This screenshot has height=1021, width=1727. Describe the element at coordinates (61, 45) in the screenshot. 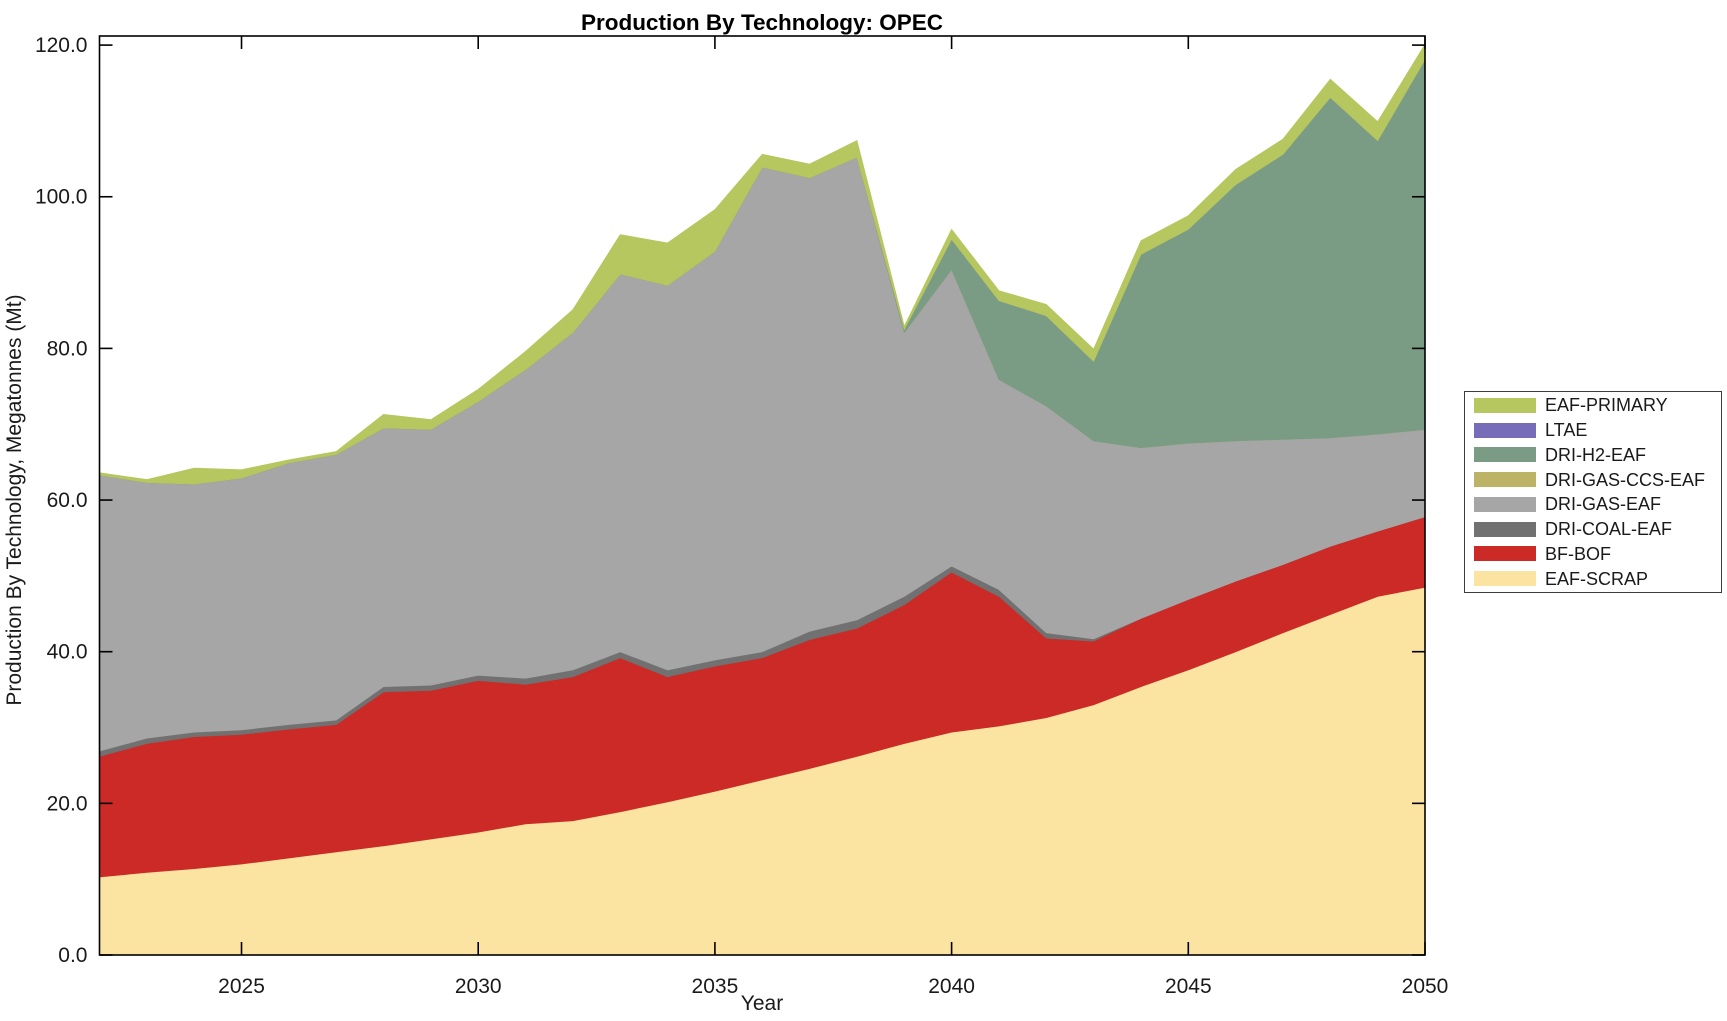

I see `y-tick-label: 120.0` at that location.